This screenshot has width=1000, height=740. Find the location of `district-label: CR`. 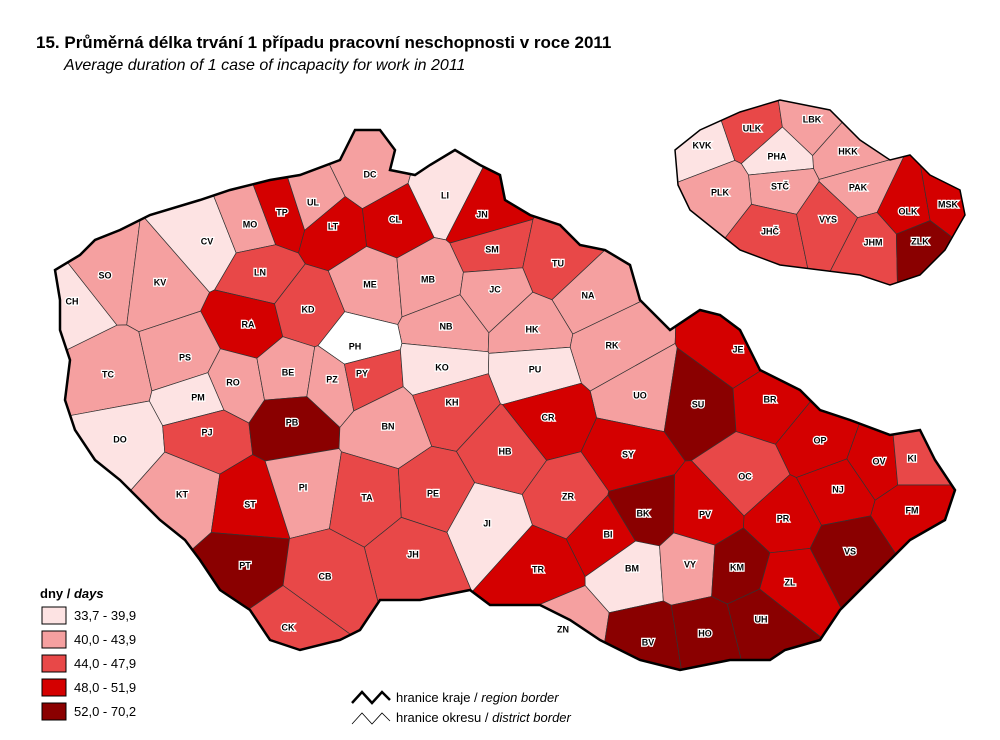

district-label: CR is located at coordinates (548, 417).